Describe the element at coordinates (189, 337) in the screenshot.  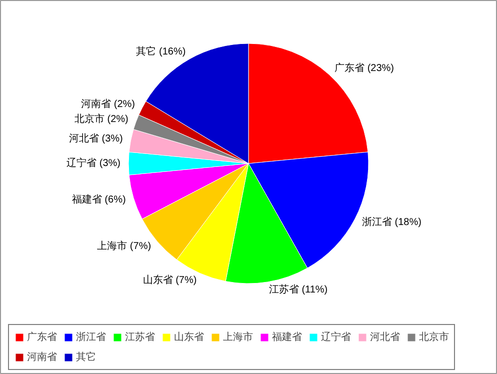
I see `legend-label: 山东省` at that location.